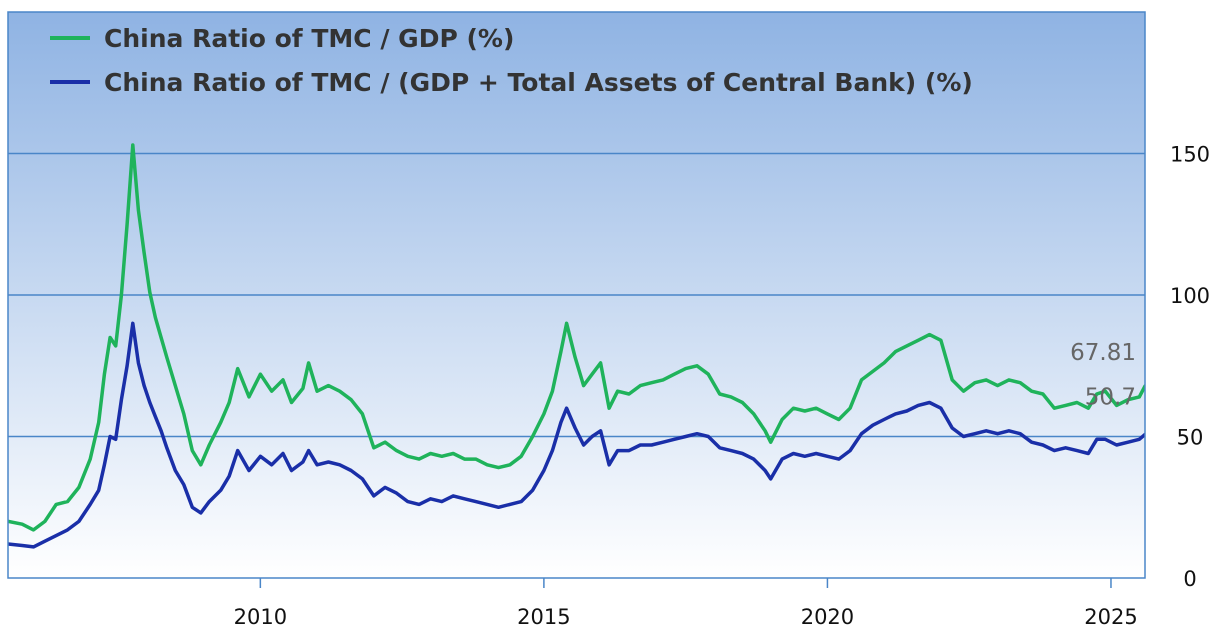 The height and width of the screenshot is (630, 1220). Describe the element at coordinates (260, 617) in the screenshot. I see `x-tick-label: 2010` at that location.